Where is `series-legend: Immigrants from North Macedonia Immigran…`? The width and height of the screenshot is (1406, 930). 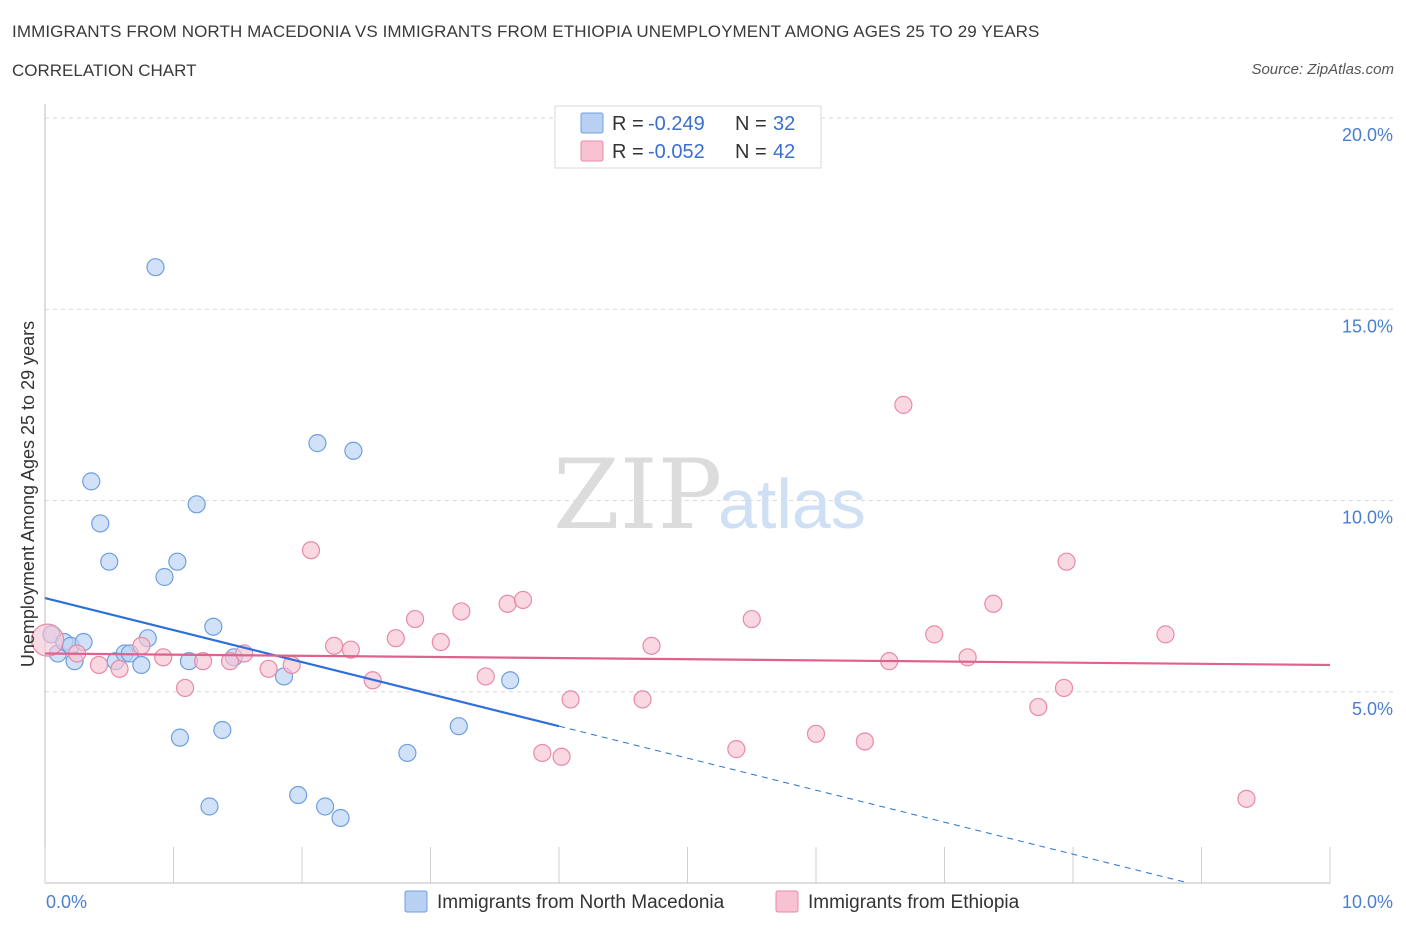
series-legend: Immigrants from North Macedonia Immigran… is located at coordinates (712, 901).